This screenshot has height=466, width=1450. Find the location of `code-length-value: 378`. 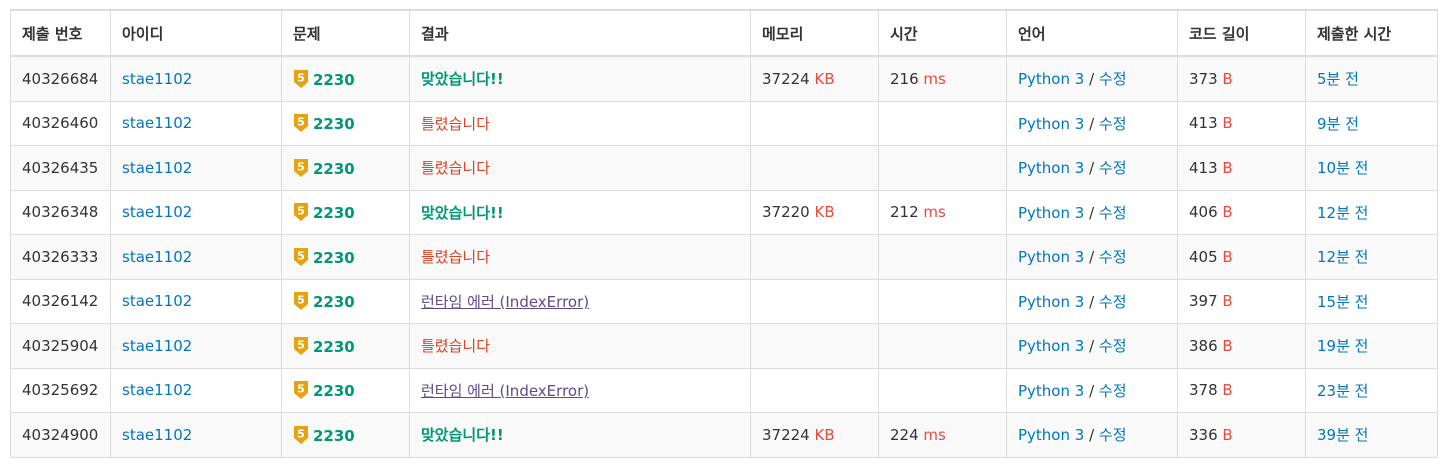

code-length-value: 378 is located at coordinates (1203, 390).